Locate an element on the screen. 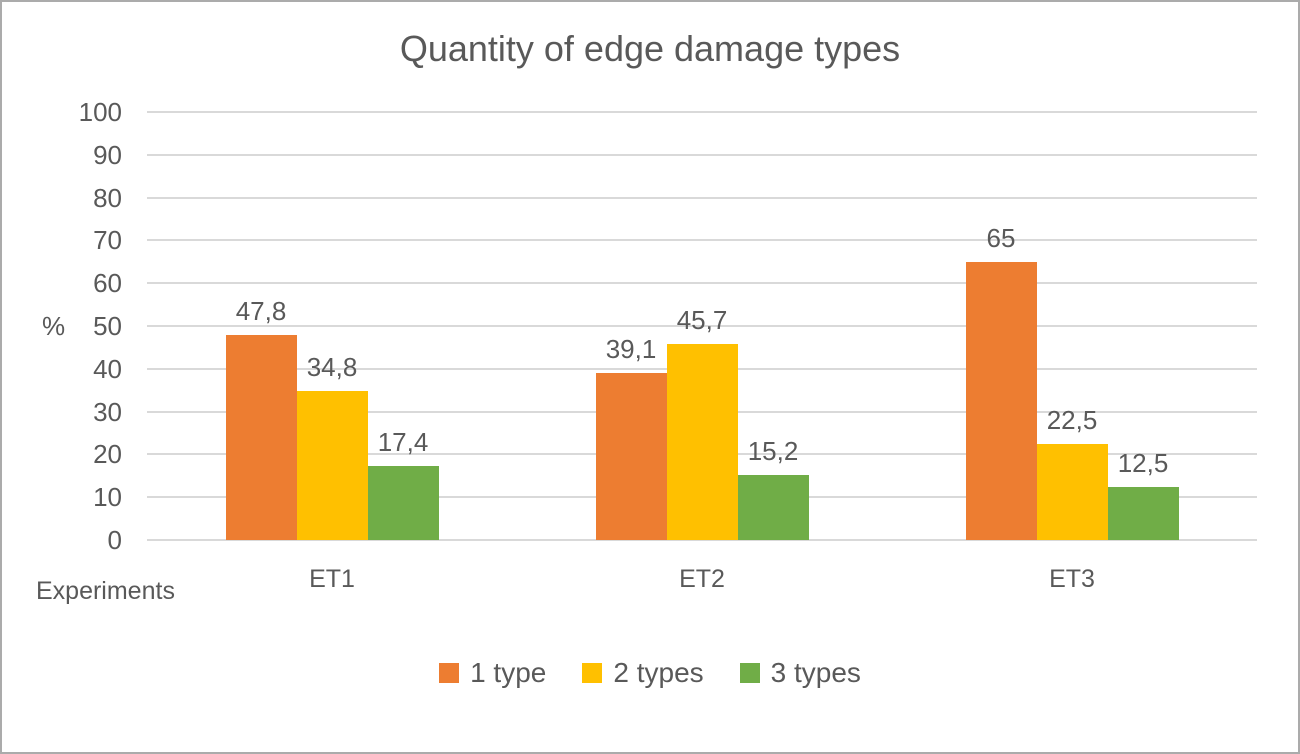  legend: 1 type 2 types 3 types is located at coordinates (650, 673).